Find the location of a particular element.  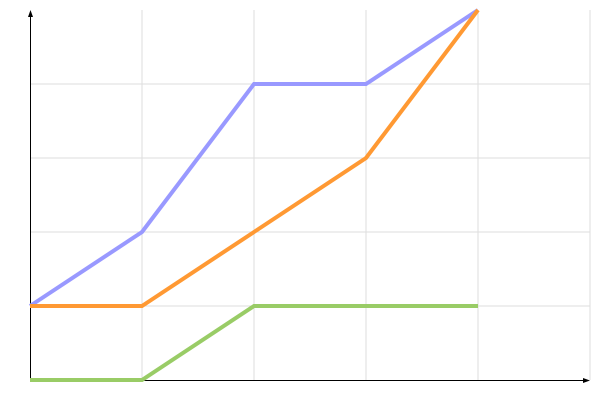

y-axis-arrow is located at coordinates (30, 13).